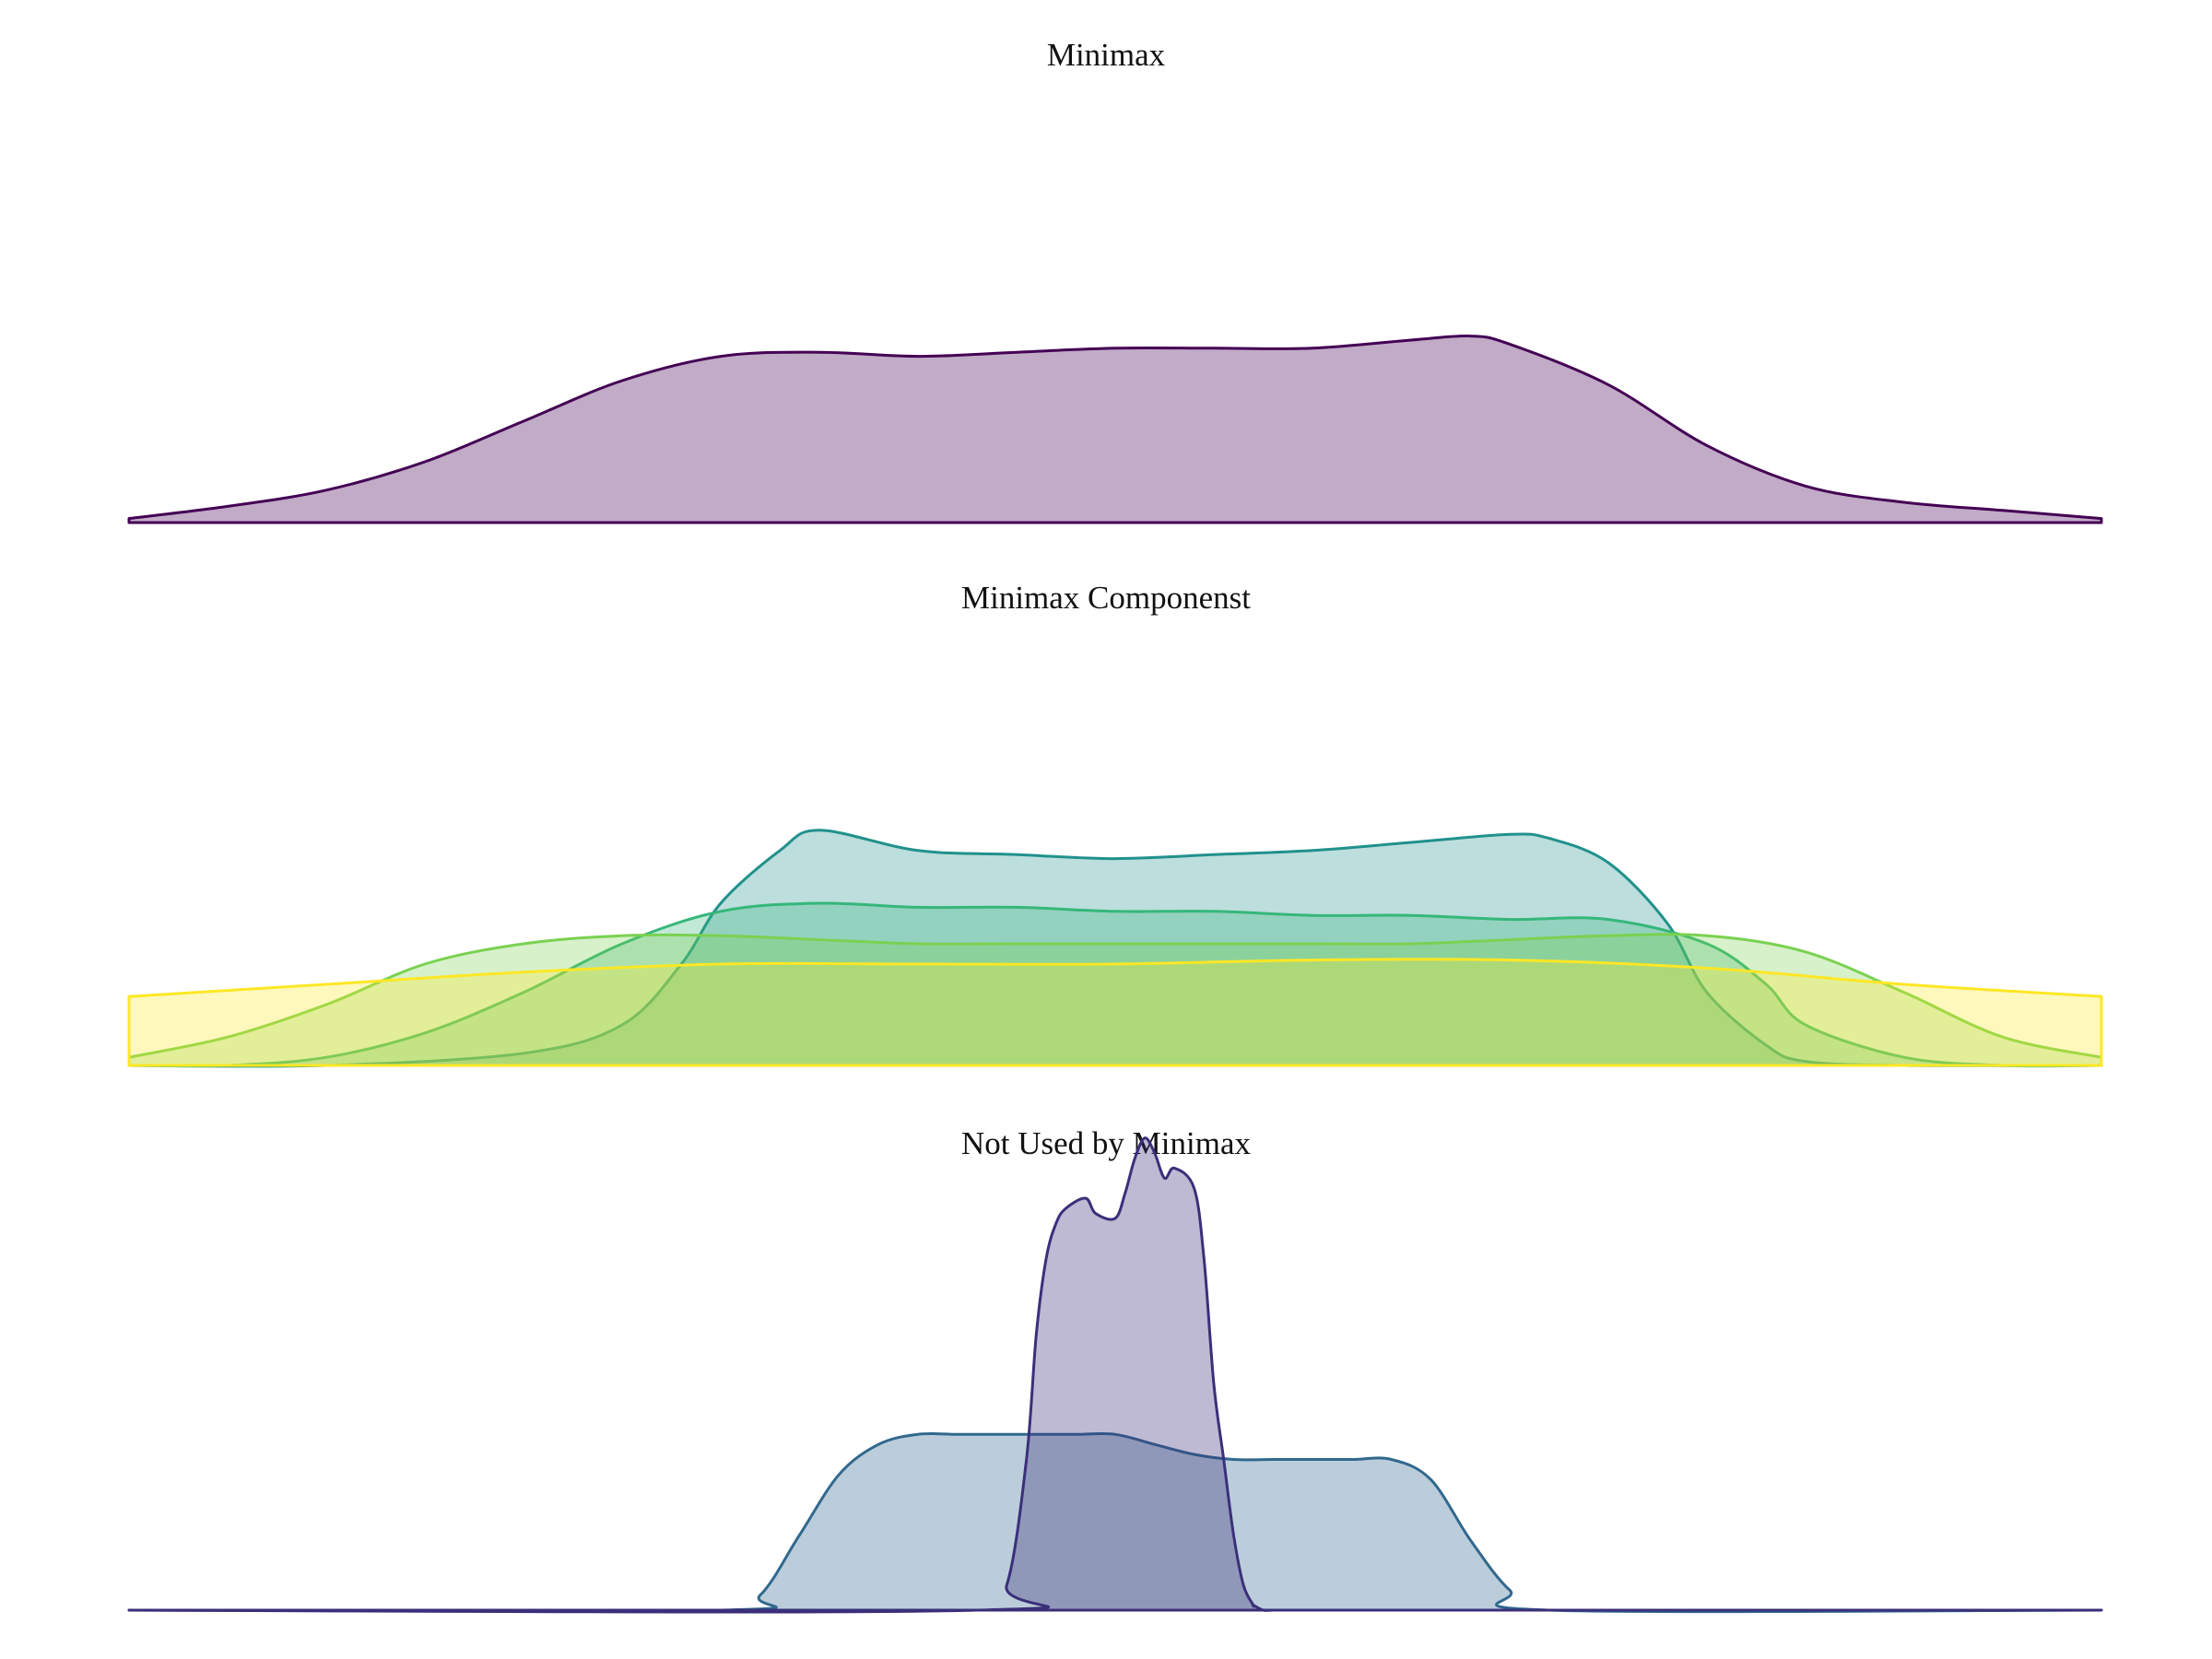  I want to click on panel-title-minimax: Minimax, so click(1106, 55).